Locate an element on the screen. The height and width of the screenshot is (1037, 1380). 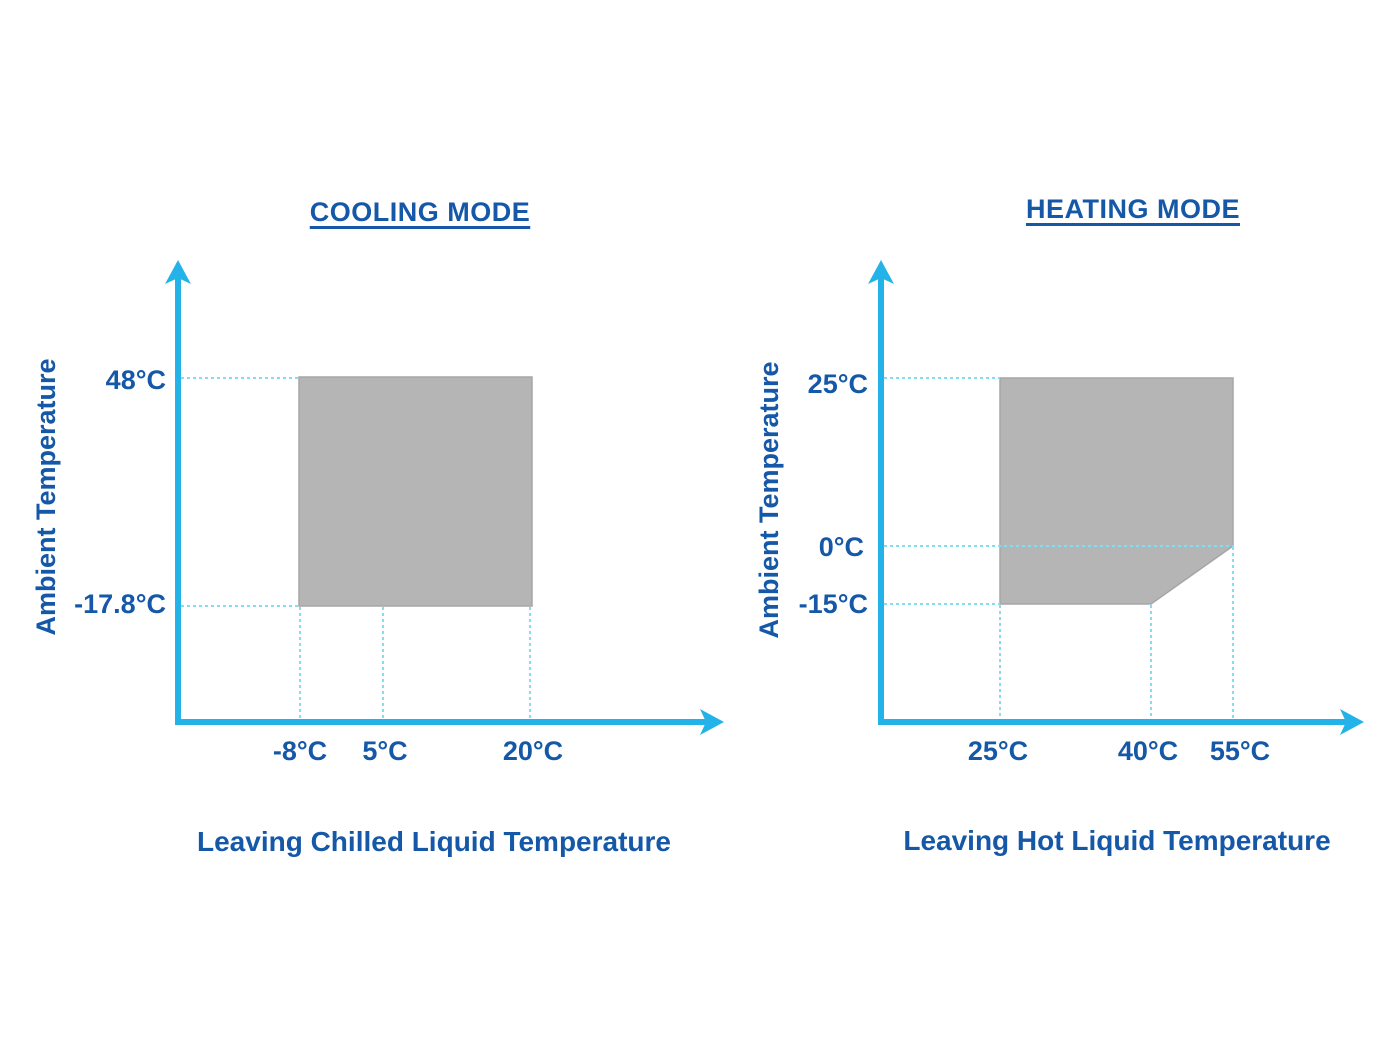
heating-y-tick-0: 0°C is located at coordinates (841, 547).